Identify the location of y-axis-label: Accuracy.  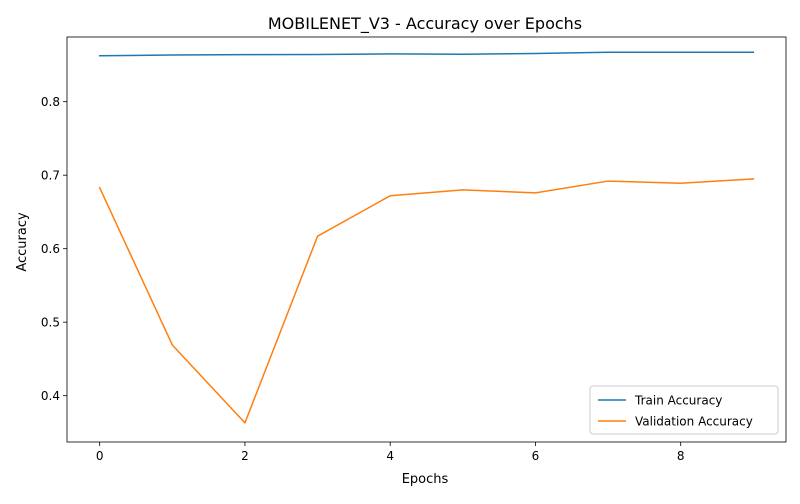
(22, 242).